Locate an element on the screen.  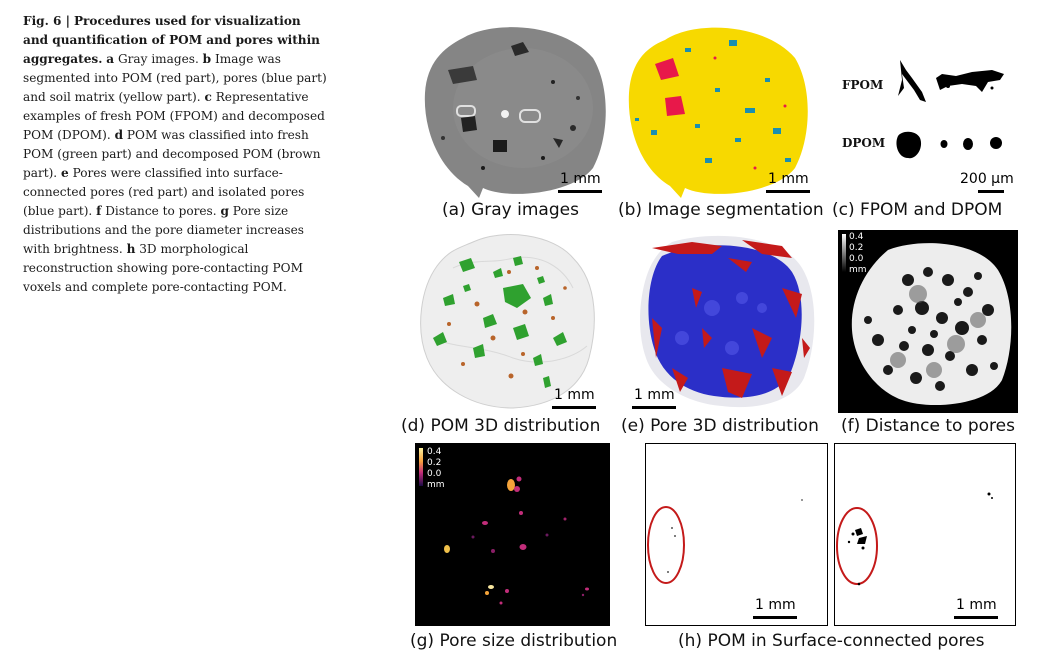
dpom-label: DPOM is located at coordinates (864, 143).